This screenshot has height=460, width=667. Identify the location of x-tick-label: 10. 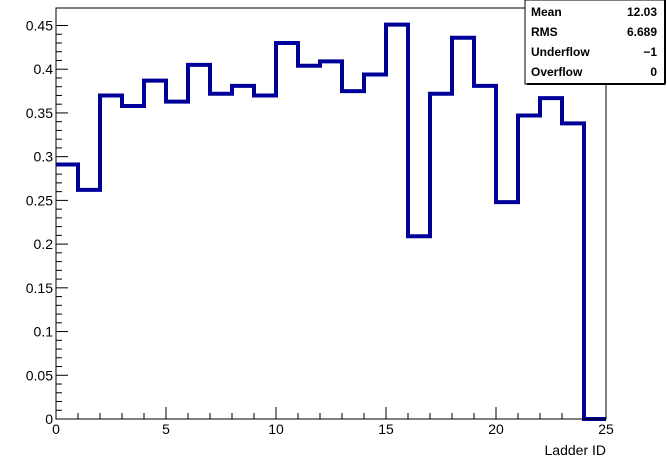
(276, 429).